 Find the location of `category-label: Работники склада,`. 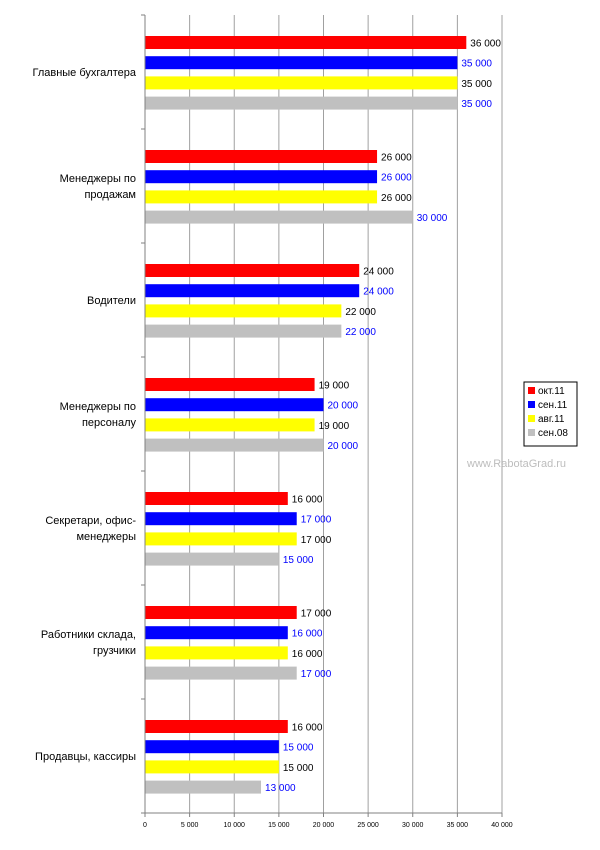

category-label: Работники склада, is located at coordinates (88, 635).